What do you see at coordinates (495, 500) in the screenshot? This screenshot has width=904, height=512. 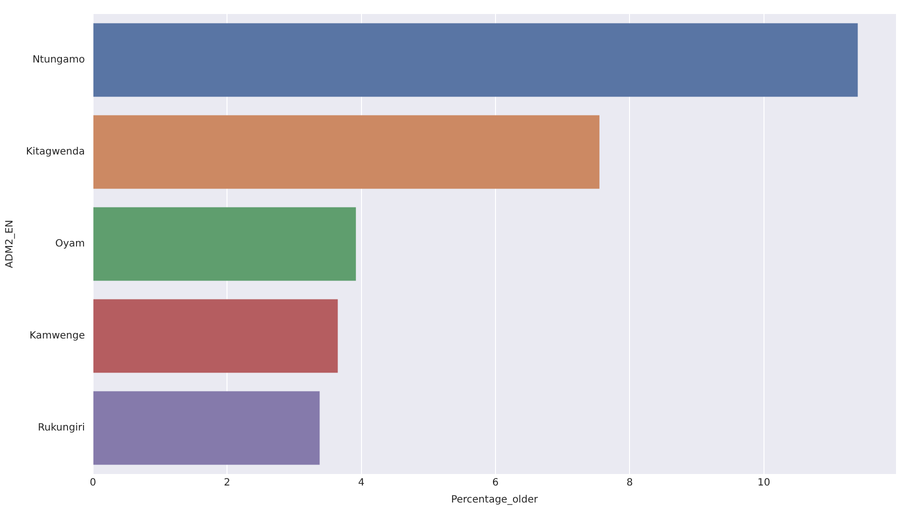 I see `x-axis-title: Percentage_older` at bounding box center [495, 500].